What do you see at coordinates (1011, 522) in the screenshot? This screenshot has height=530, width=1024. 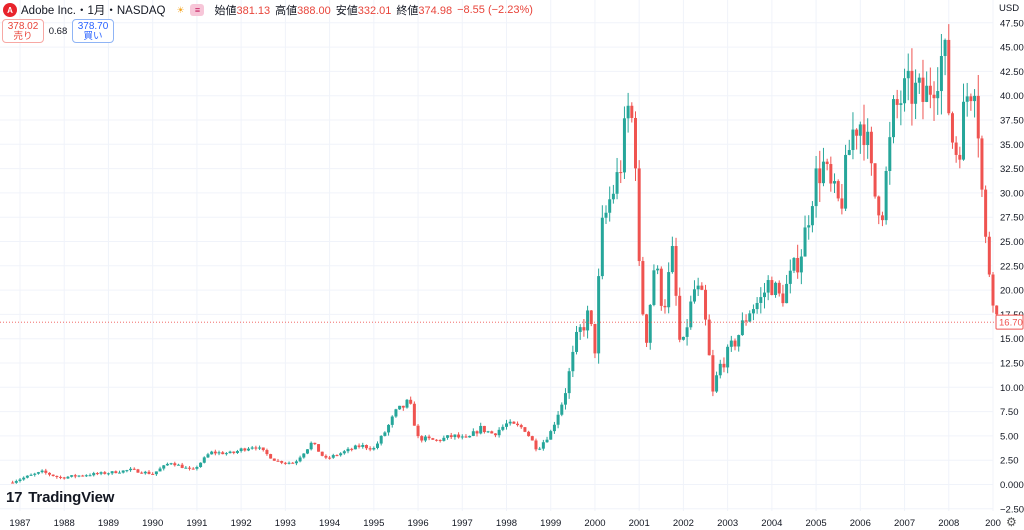 I see `gear-icon: ⚙` at bounding box center [1011, 522].